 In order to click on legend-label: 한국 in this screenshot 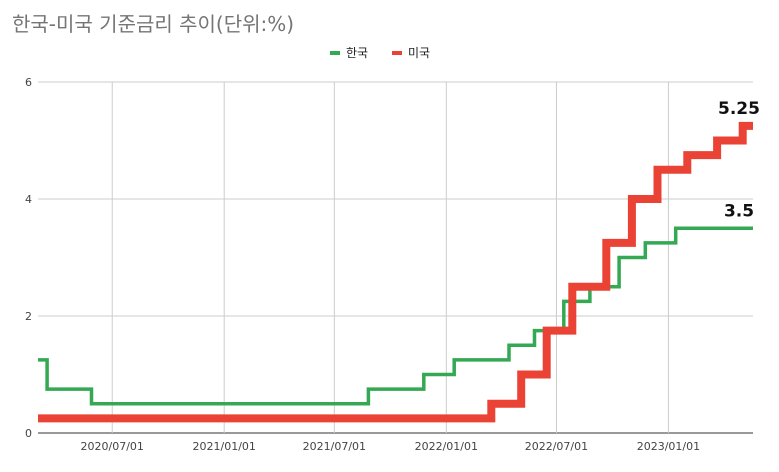, I will do `click(357, 53)`.